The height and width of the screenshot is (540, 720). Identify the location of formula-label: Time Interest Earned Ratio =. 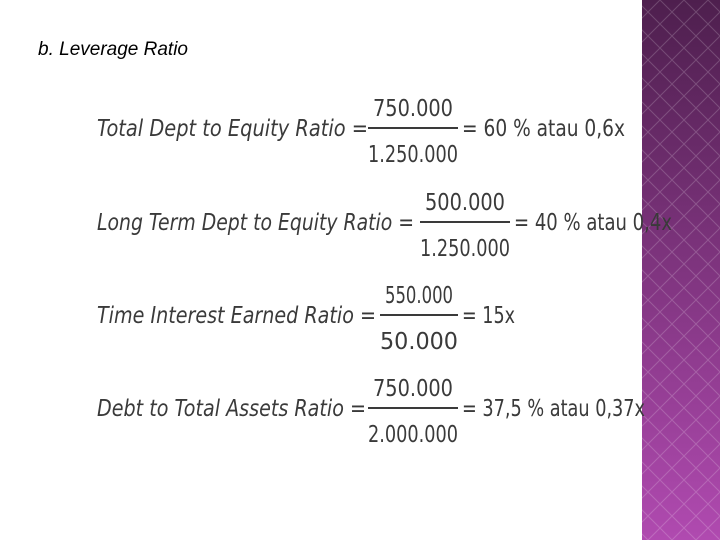
(236, 316).